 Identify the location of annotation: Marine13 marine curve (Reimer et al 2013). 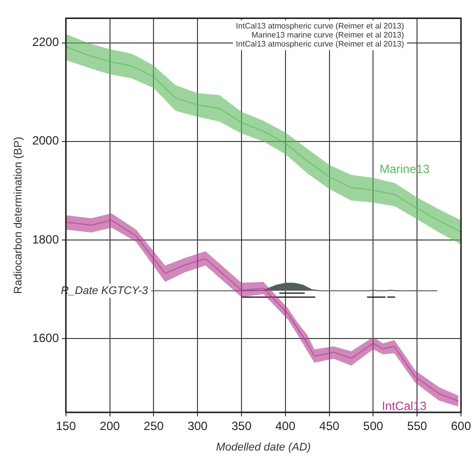
(327, 35).